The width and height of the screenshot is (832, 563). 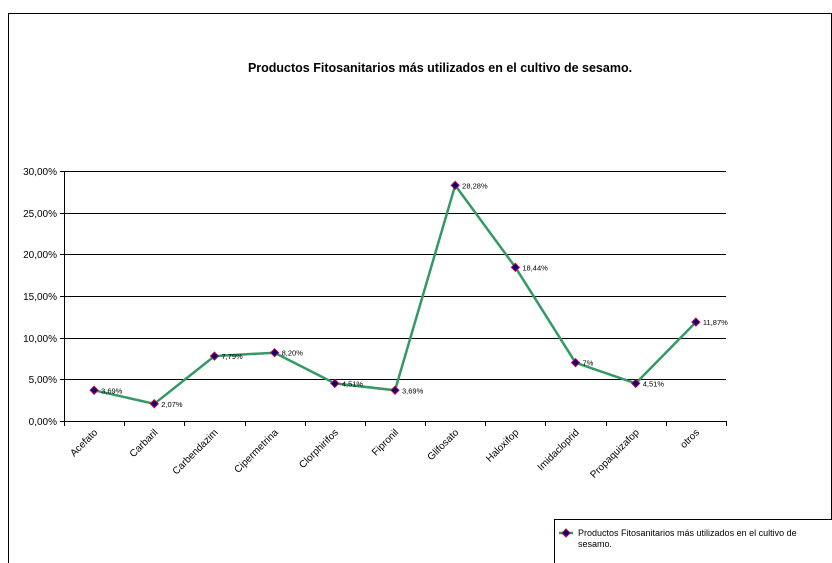 I want to click on data-label: 7,79%, so click(x=232, y=356).